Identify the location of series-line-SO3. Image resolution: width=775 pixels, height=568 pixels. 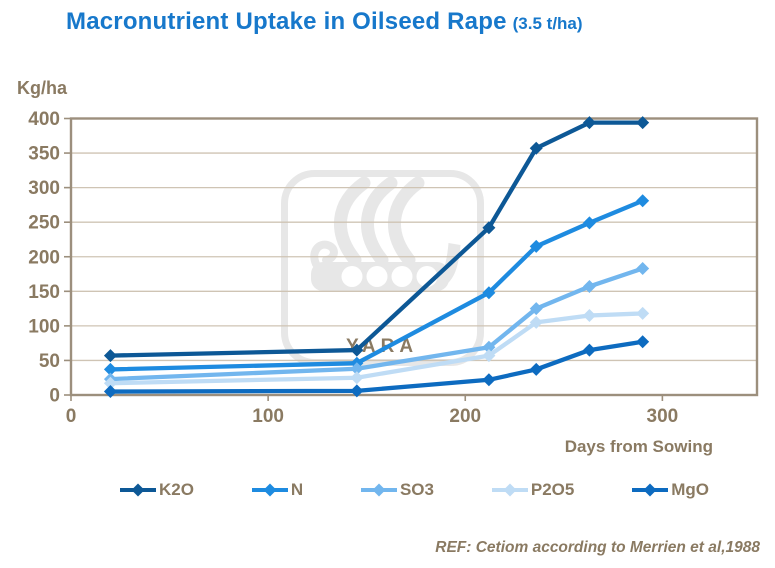
(376, 324).